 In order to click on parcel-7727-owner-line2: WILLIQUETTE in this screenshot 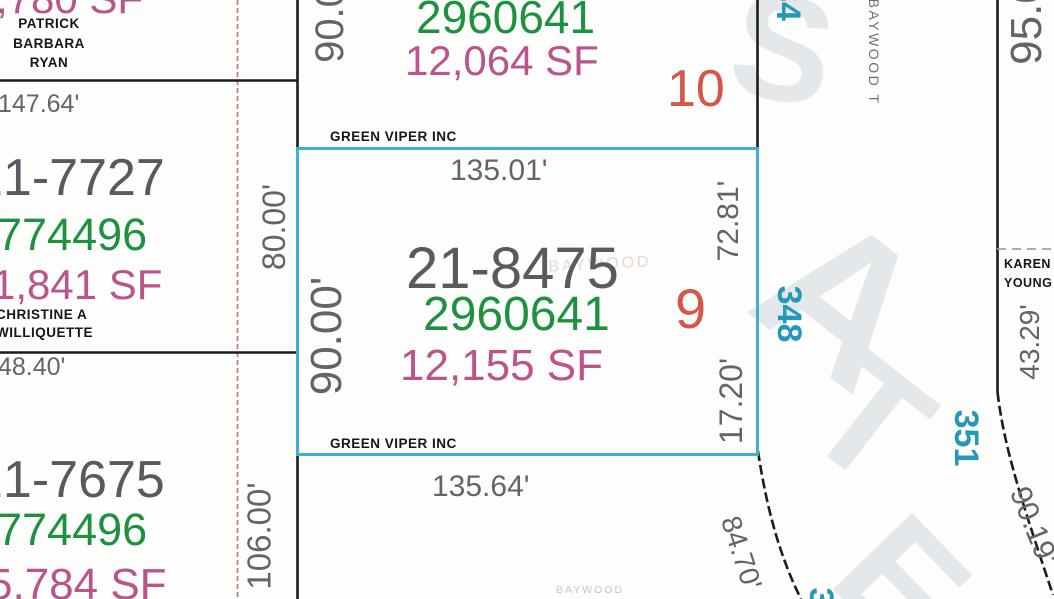, I will do `click(46, 332)`.